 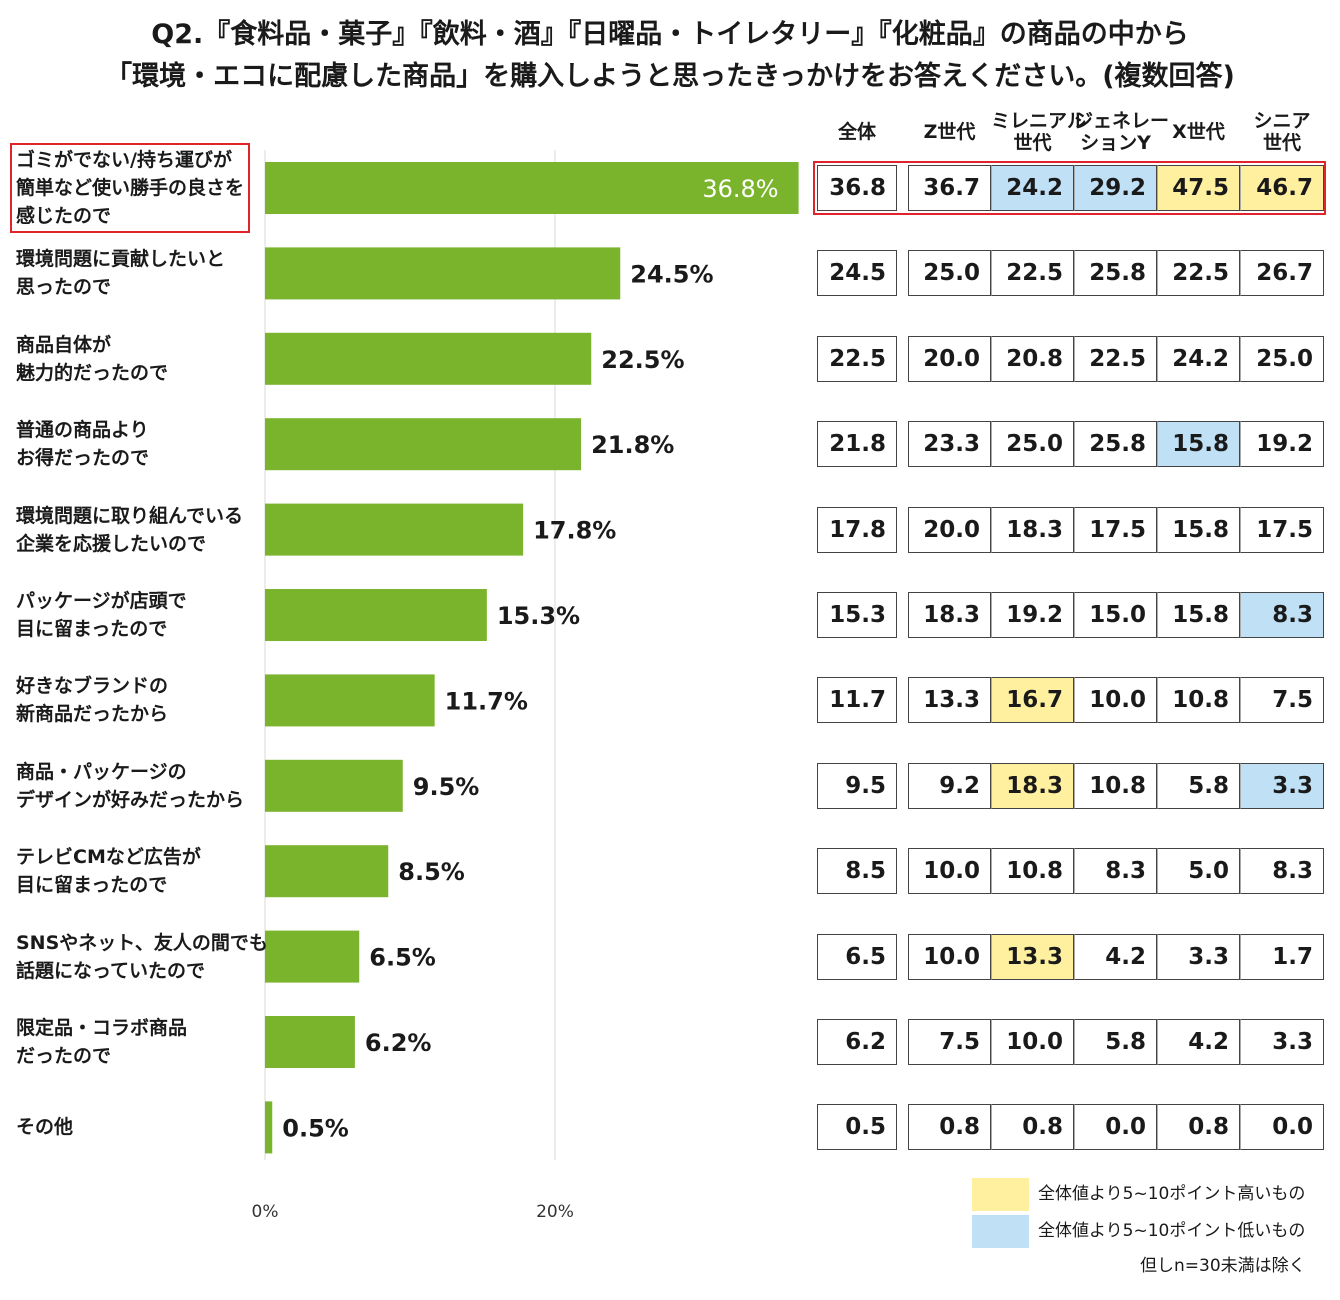 I want to click on category-label-line: その他, so click(x=45, y=1127).